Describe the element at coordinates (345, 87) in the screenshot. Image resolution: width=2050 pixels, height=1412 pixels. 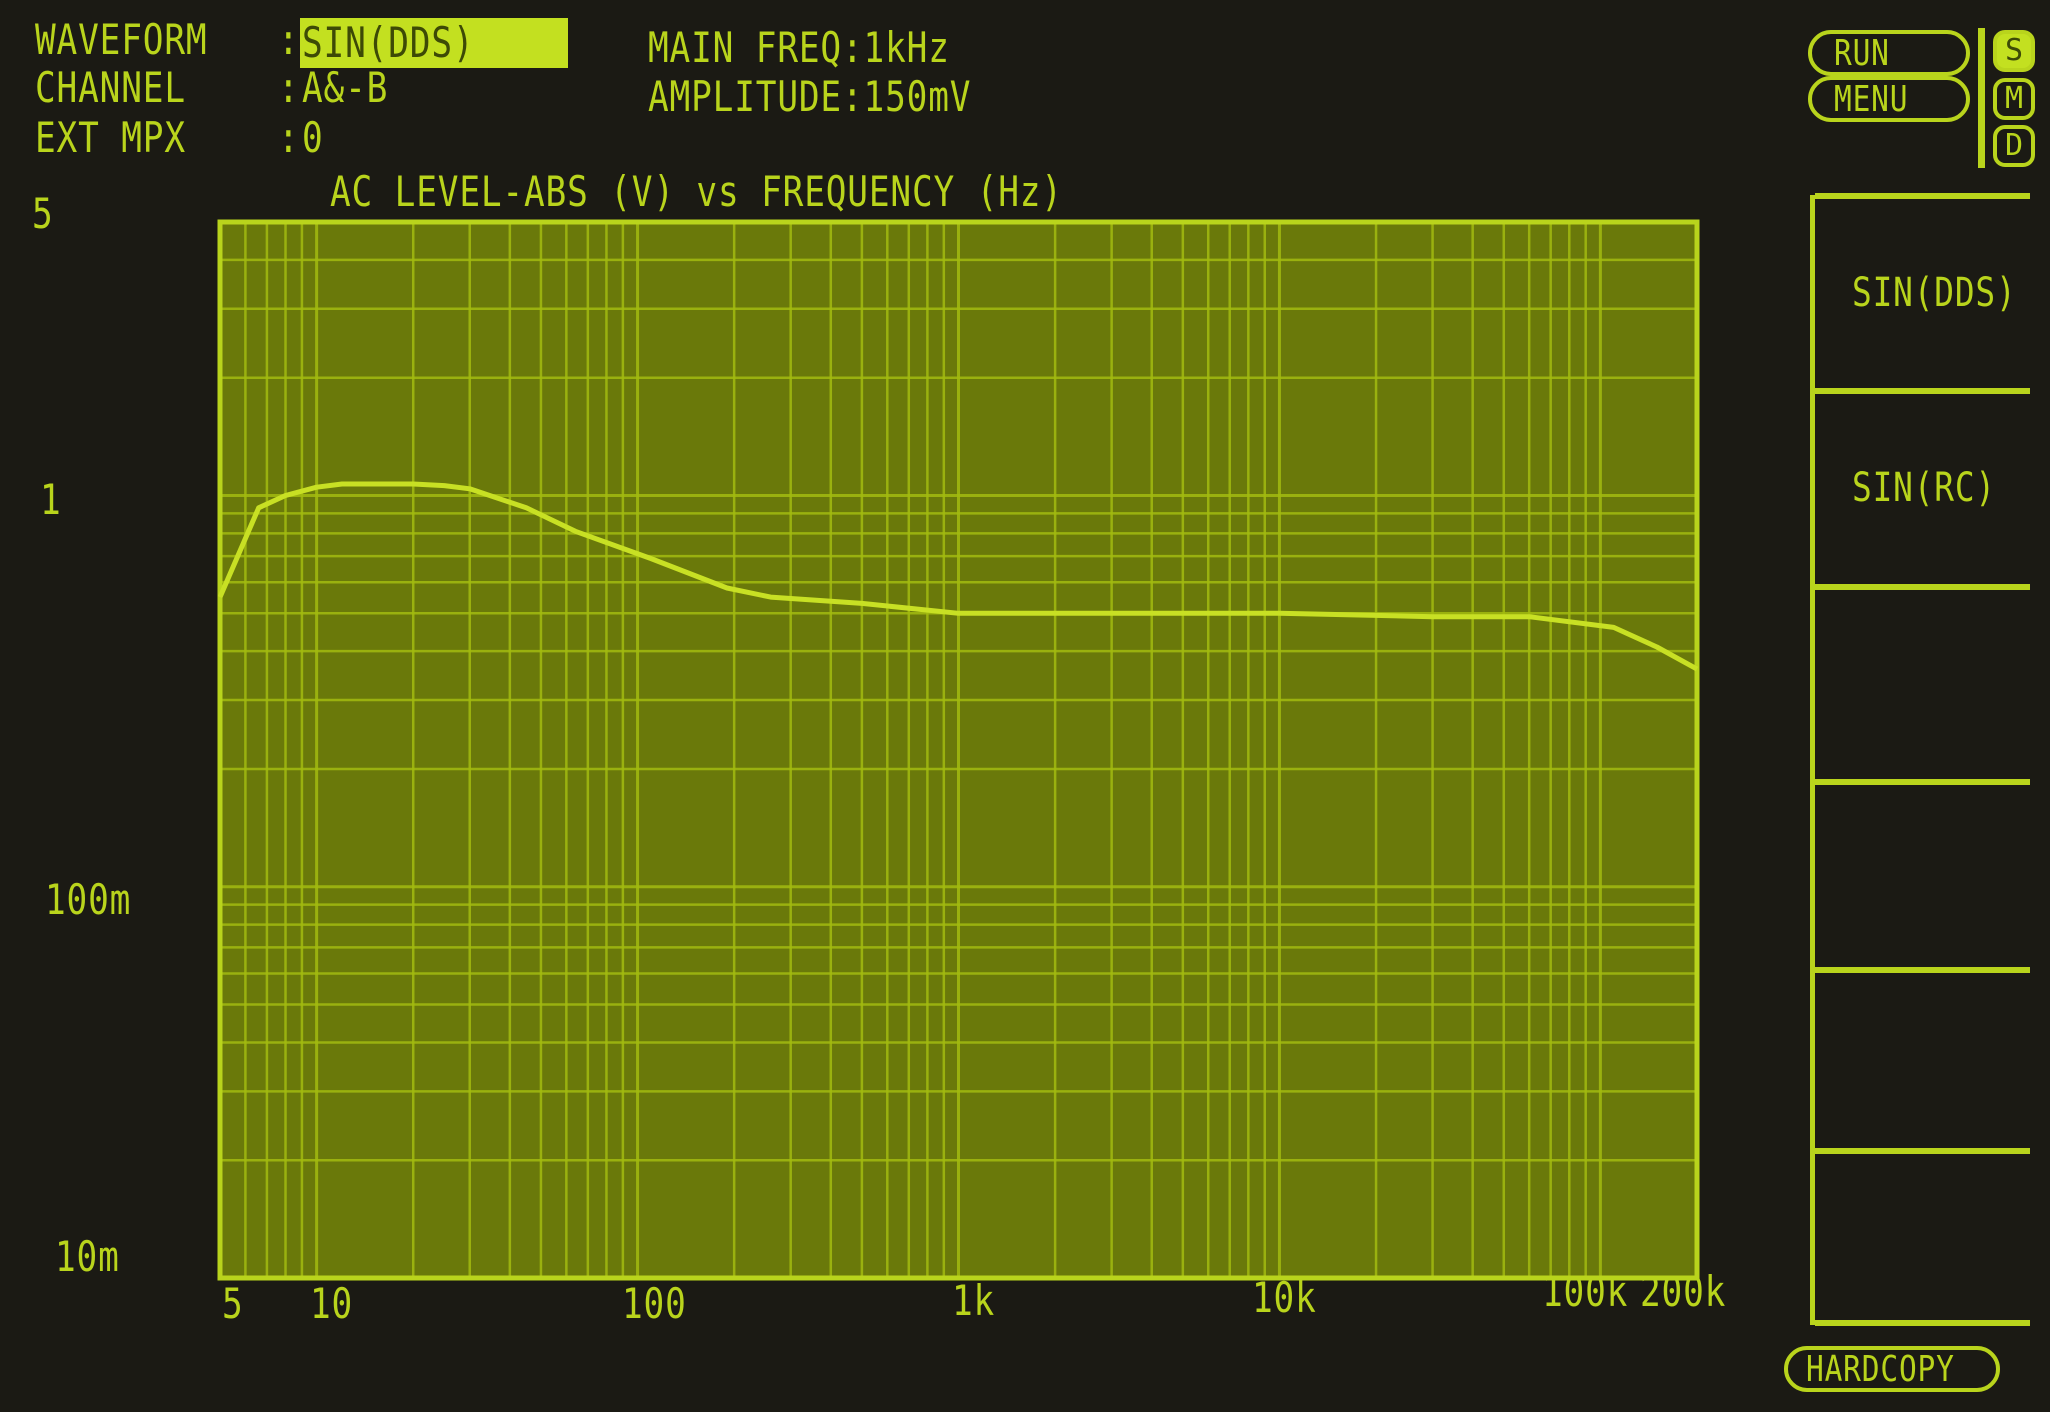
I see `channel-value: A&-B` at that location.